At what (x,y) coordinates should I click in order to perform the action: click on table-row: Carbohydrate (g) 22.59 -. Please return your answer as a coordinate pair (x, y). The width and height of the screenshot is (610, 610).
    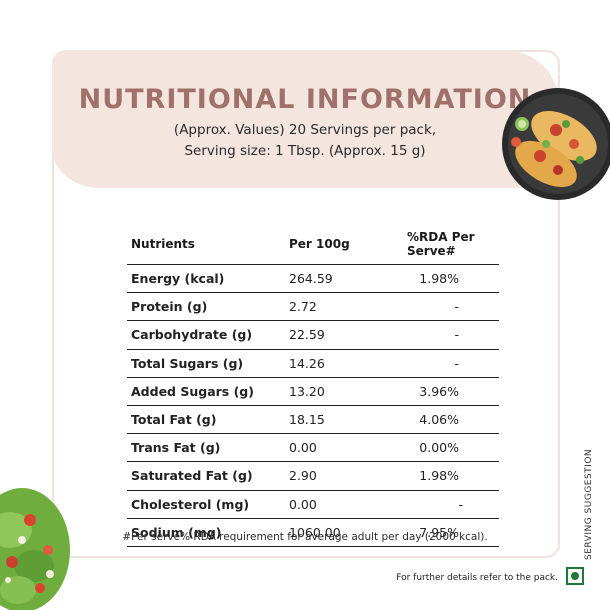
    Looking at the image, I should click on (313, 335).